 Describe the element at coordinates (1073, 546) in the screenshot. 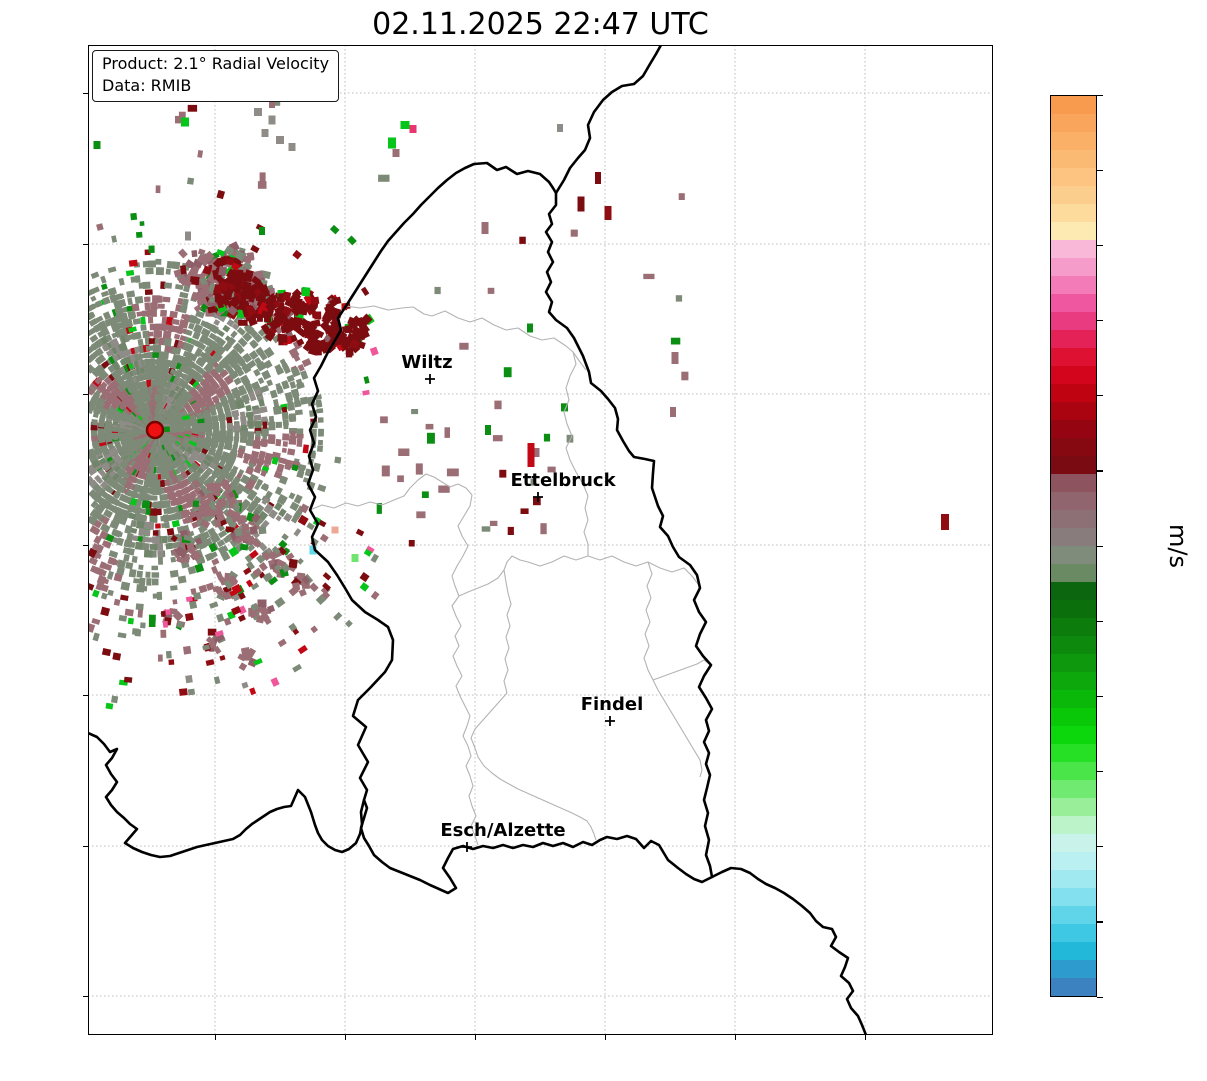

I see `colorbar` at that location.